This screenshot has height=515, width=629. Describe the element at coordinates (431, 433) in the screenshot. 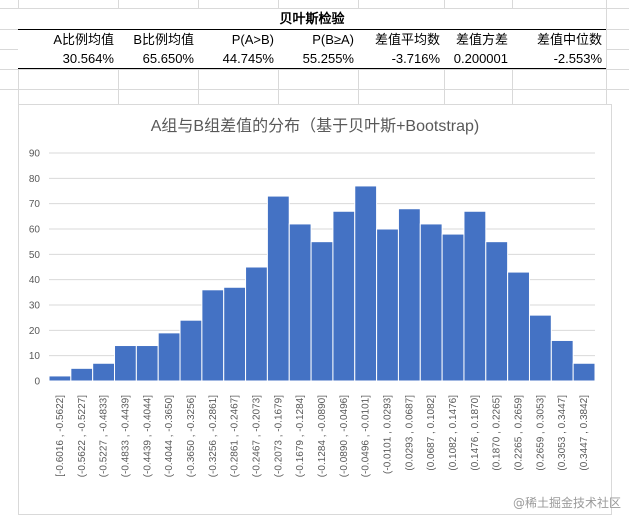

I see `x-category-label: (0.0687 , 0.1082]` at that location.